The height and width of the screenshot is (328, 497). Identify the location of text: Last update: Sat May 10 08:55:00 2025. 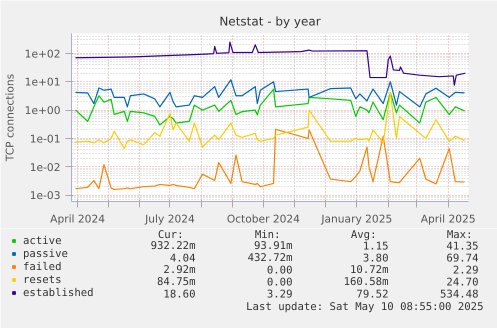
(365, 306).